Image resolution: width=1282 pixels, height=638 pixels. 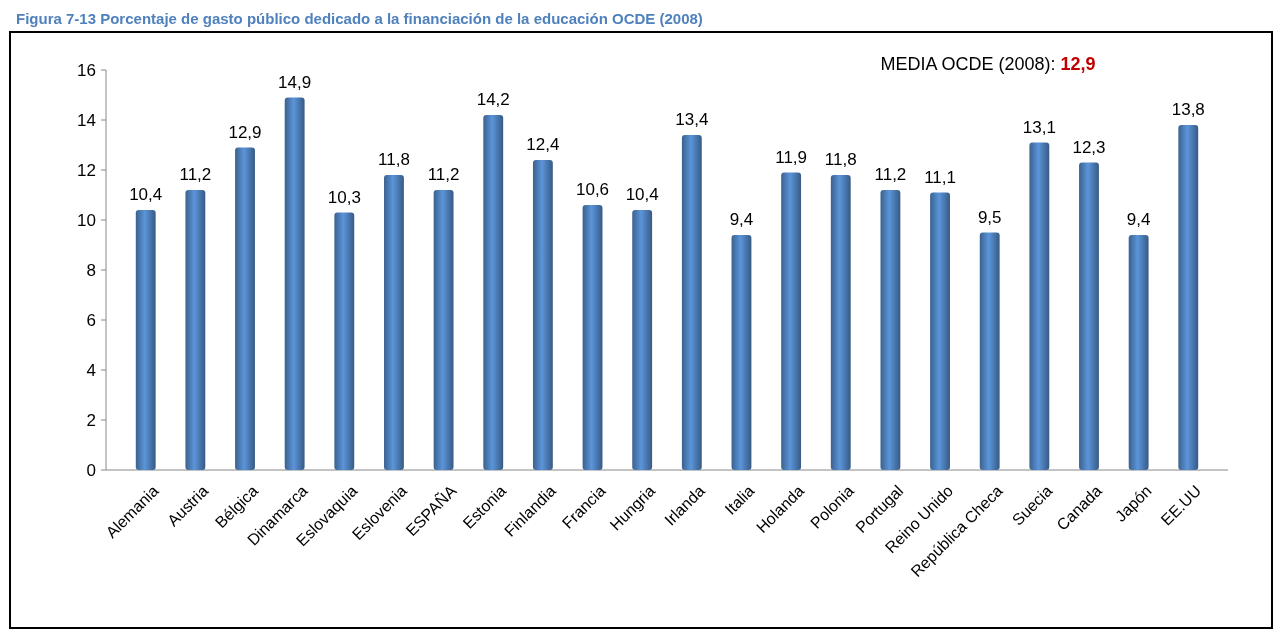 I want to click on y-tick-label: 8, so click(x=91, y=270).